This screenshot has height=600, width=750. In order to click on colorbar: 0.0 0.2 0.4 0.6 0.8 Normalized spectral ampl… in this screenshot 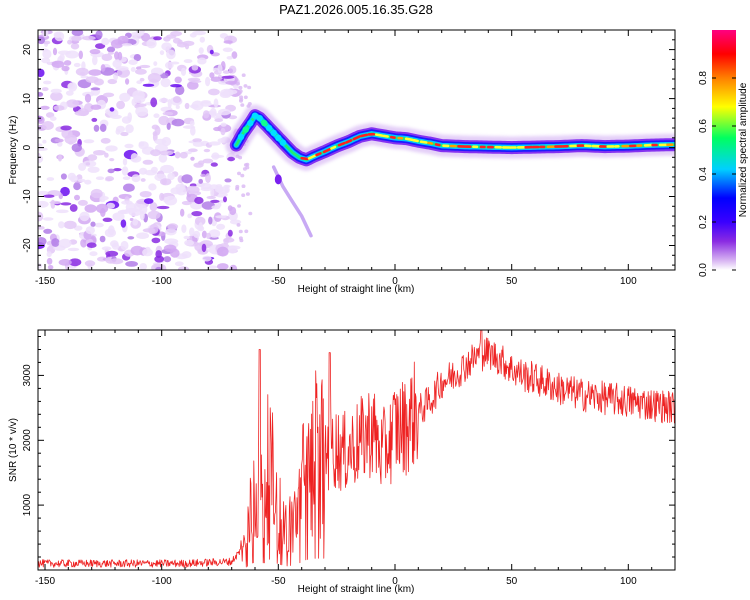, I will do `click(723, 153)`.